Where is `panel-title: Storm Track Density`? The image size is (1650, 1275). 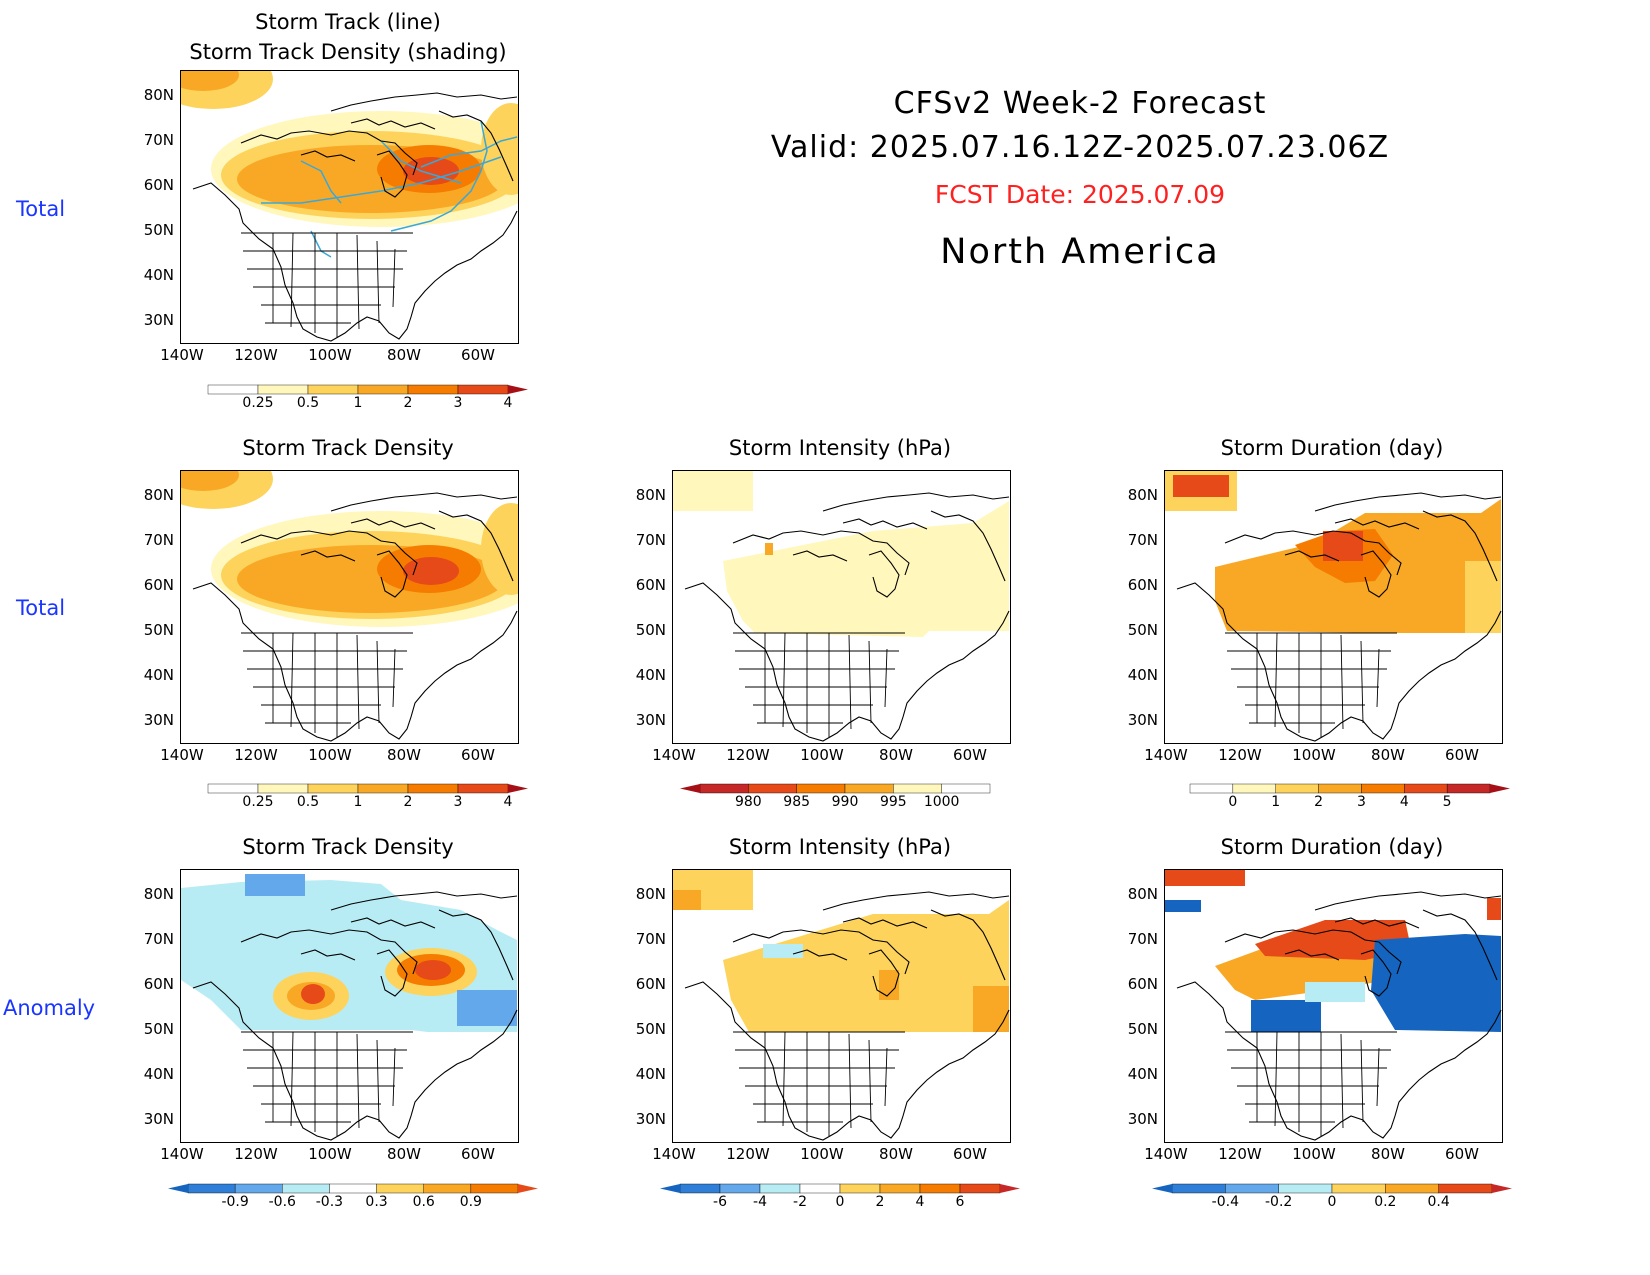
panel-title: Storm Track Density is located at coordinates (348, 448).